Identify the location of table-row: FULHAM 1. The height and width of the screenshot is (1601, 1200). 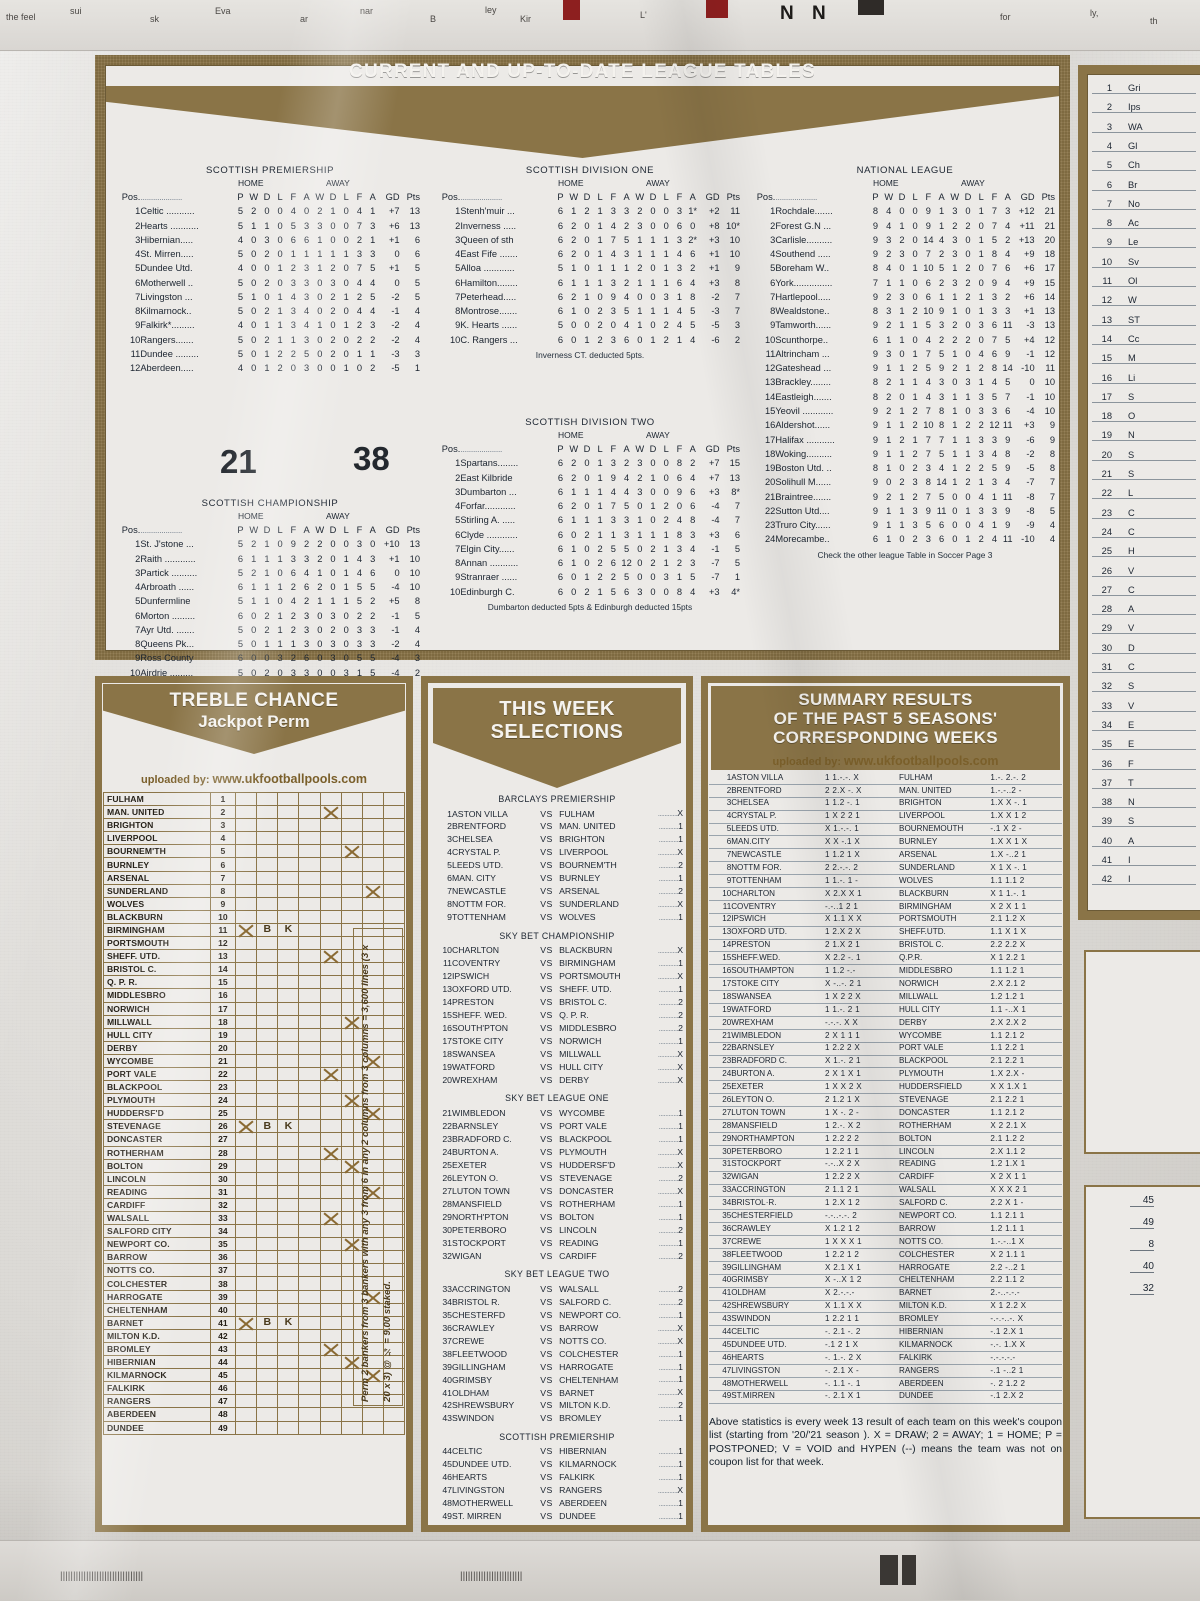
(254, 799).